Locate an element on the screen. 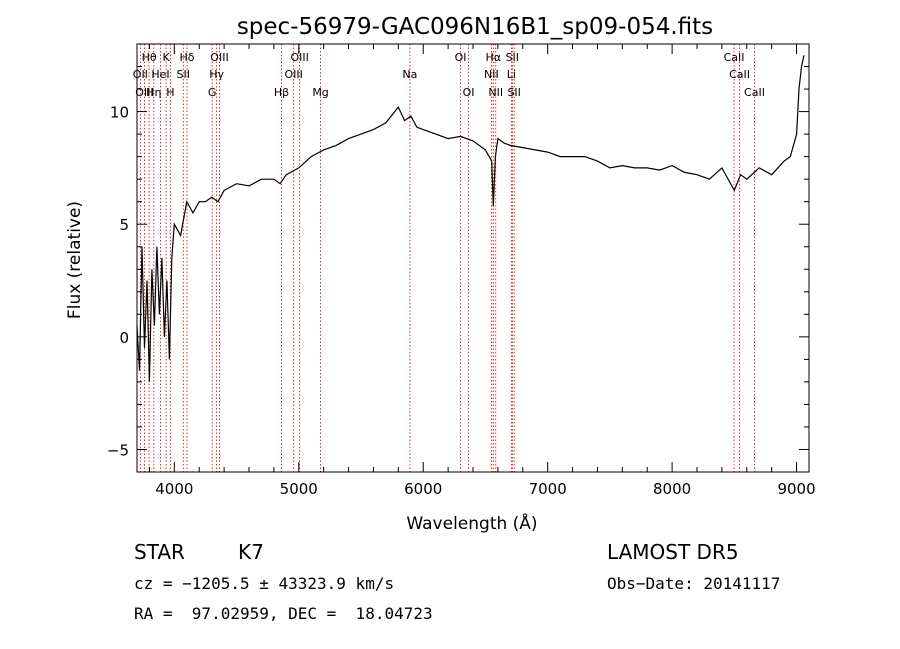  x-axis-label: Wavelength (Å) is located at coordinates (471, 523).